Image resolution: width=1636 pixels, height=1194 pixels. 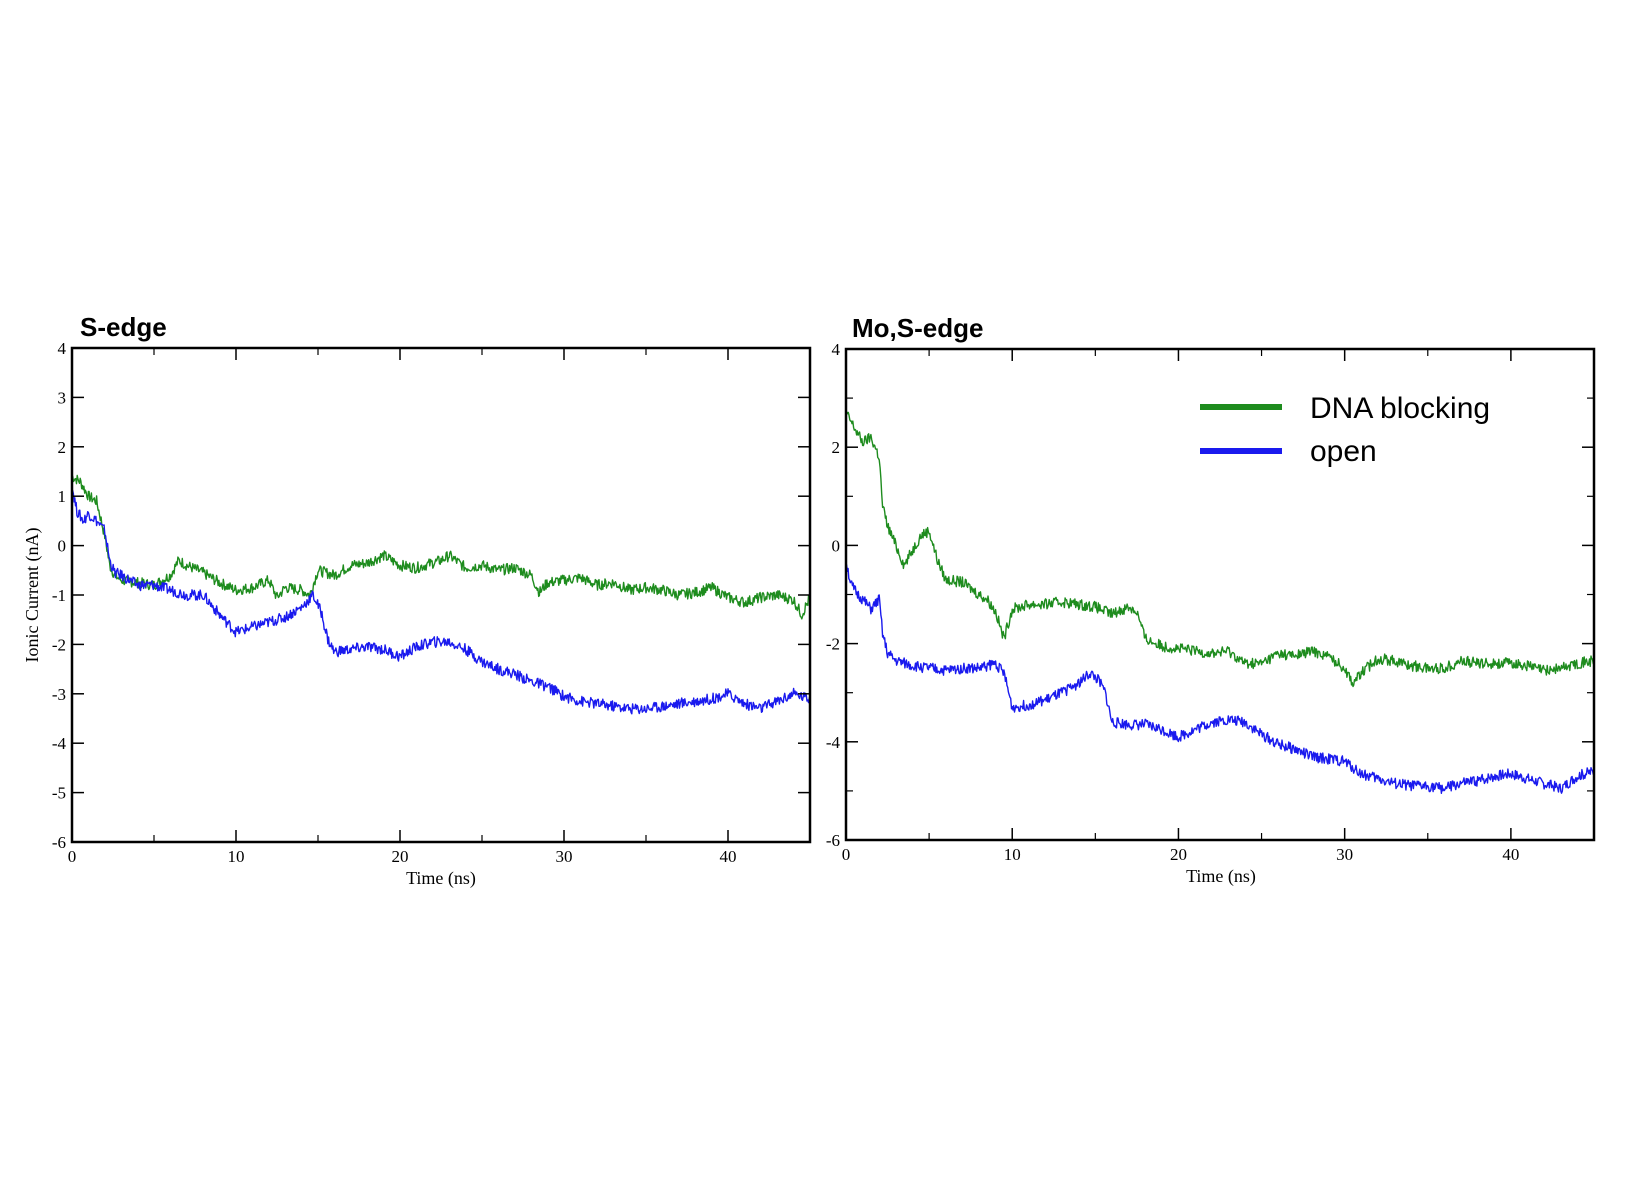 What do you see at coordinates (59, 595) in the screenshot?
I see `y-tick-label: -1` at bounding box center [59, 595].